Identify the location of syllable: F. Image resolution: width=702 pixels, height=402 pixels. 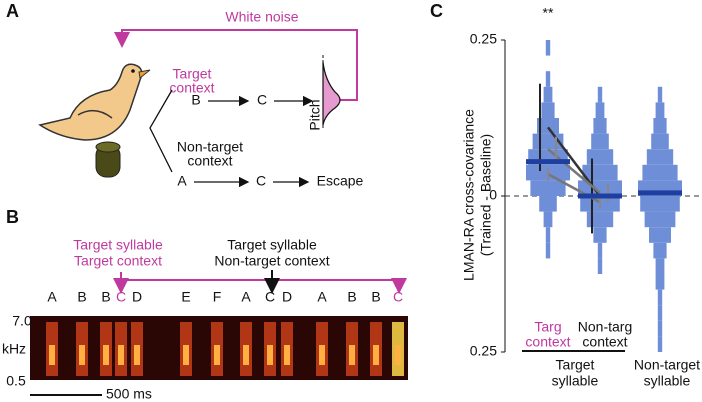
(217, 297).